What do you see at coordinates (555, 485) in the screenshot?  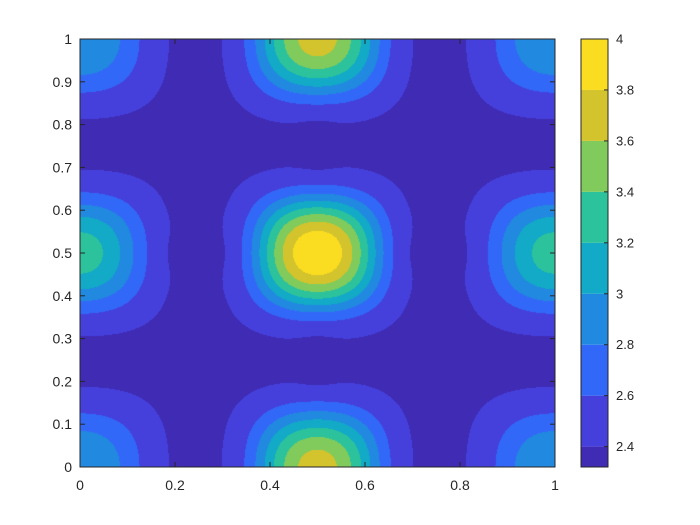 I see `x-tick-label: 1` at bounding box center [555, 485].